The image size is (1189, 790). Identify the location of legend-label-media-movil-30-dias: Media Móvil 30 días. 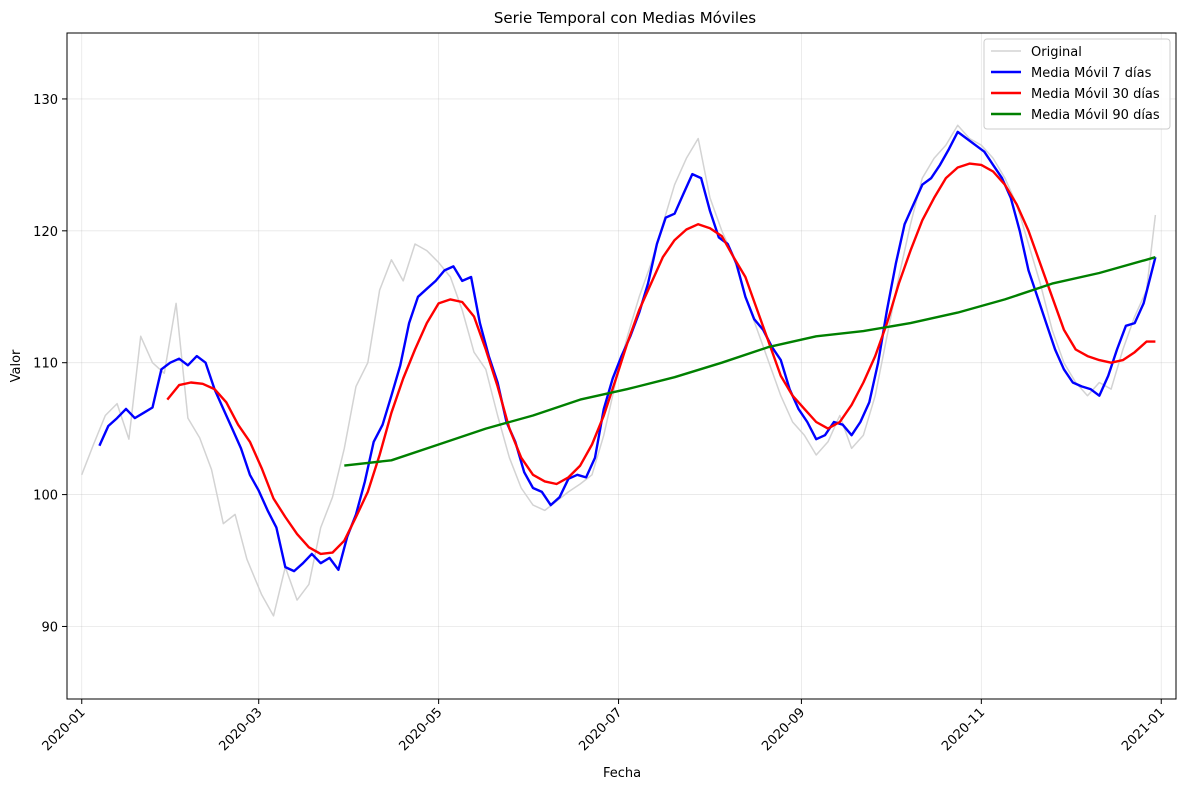
(1095, 94).